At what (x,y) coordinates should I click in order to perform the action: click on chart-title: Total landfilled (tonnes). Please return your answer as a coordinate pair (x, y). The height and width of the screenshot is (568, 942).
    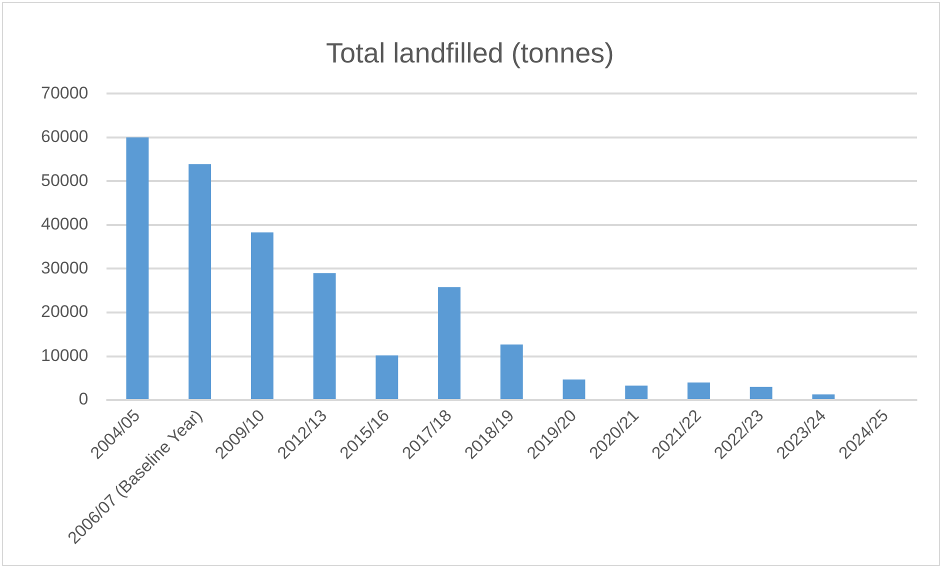
    Looking at the image, I should click on (470, 53).